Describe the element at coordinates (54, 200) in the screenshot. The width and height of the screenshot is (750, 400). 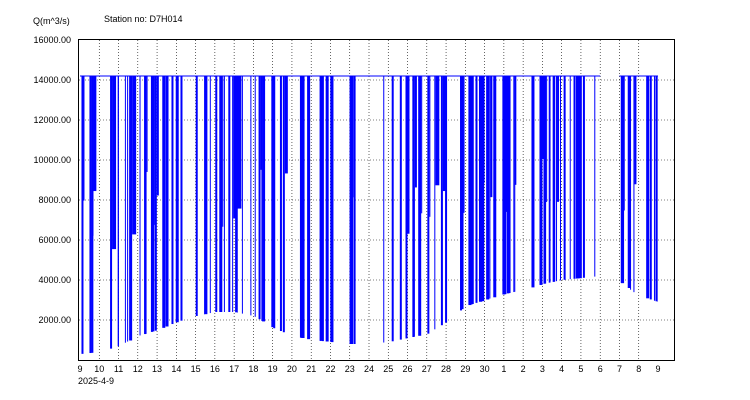
I see `y-tick-label: 8000.00` at that location.